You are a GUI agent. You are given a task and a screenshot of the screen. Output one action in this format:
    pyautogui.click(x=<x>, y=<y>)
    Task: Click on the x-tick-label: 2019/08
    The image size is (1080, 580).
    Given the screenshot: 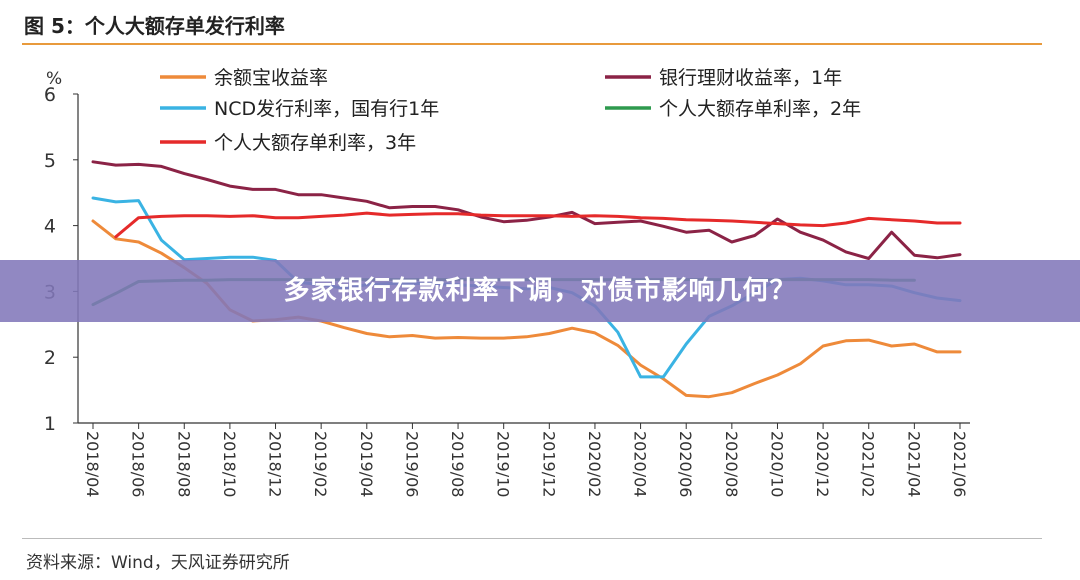 What is the action you would take?
    pyautogui.click(x=457, y=464)
    